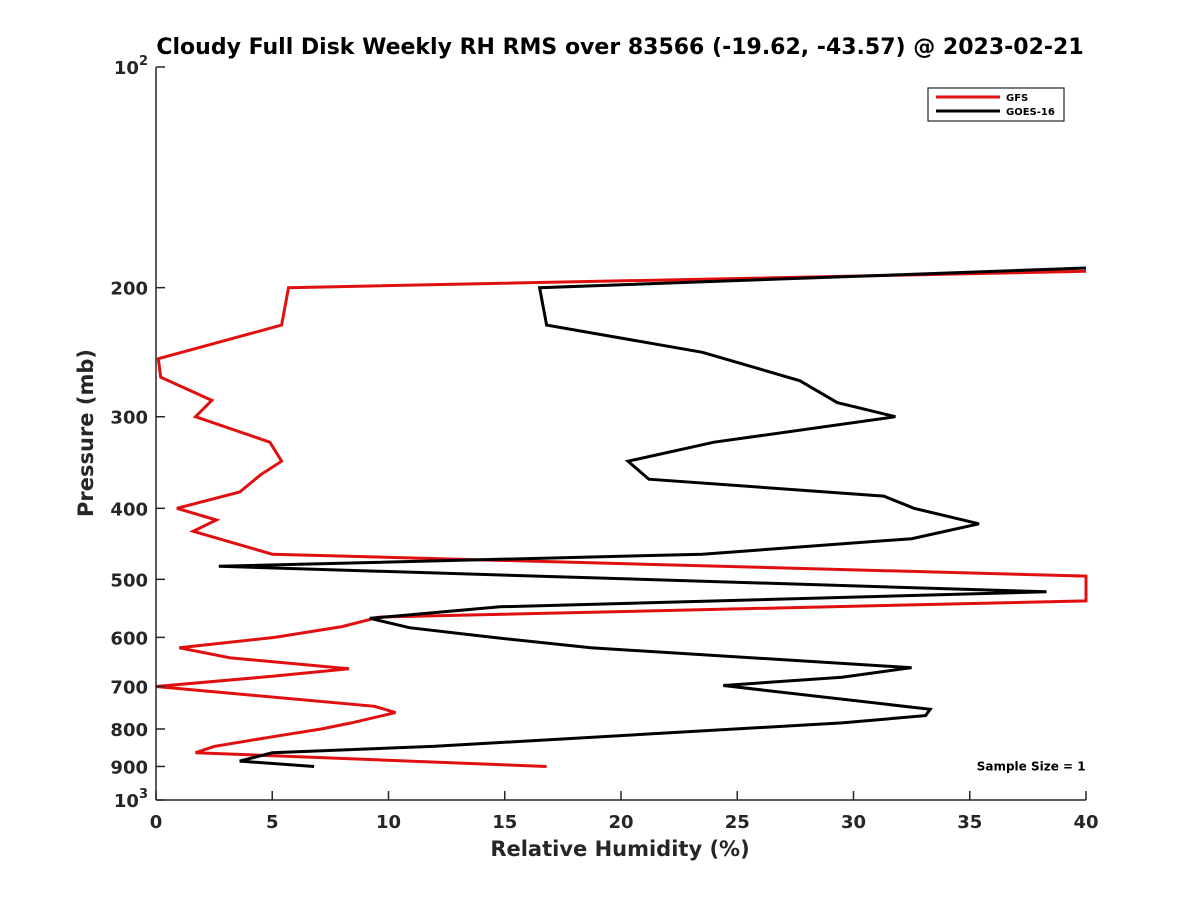  What do you see at coordinates (1017, 98) in the screenshot?
I see `legend-label-gfs: GFS` at bounding box center [1017, 98].